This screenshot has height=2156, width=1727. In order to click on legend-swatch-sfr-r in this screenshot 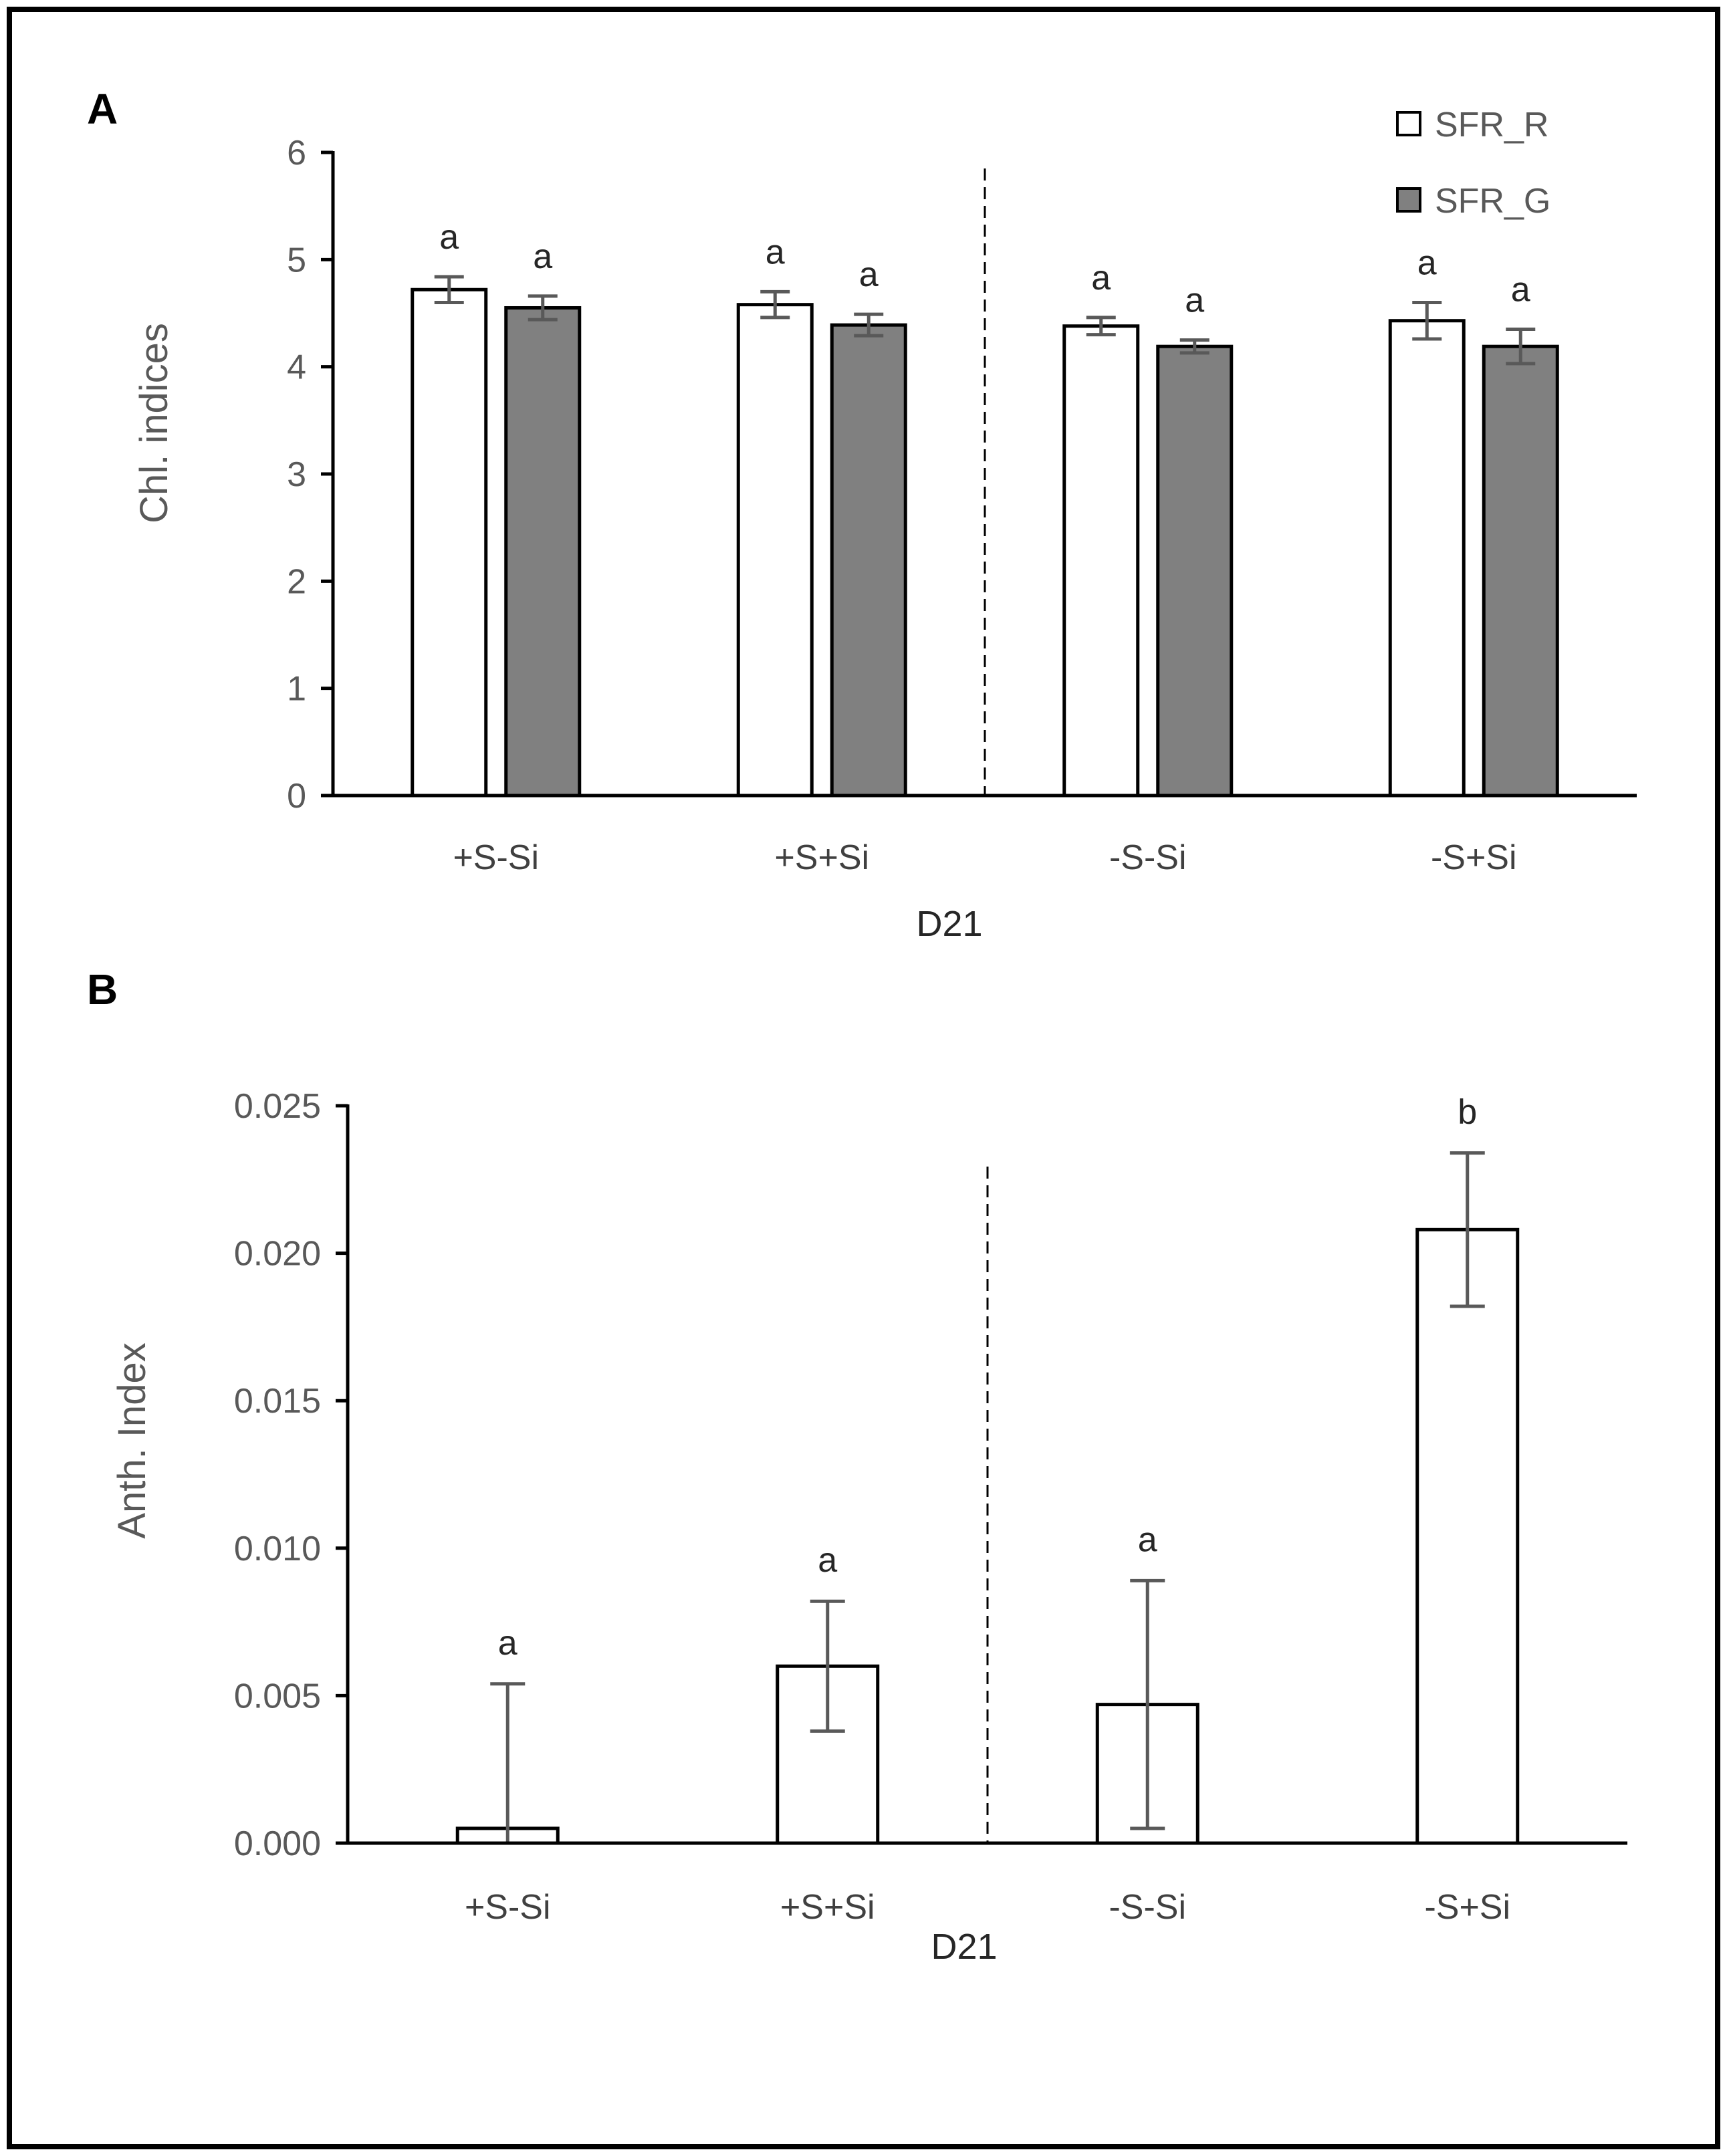, I will do `click(1408, 123)`.